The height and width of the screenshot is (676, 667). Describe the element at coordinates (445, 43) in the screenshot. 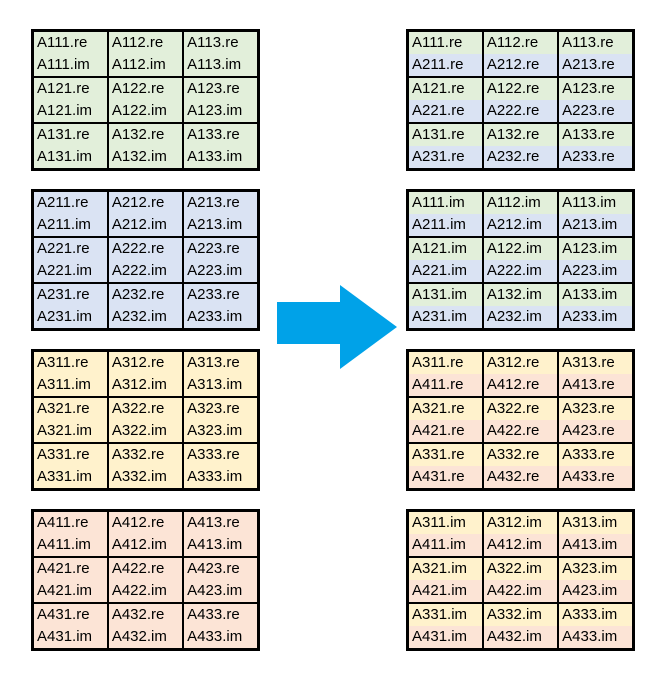

I see `cell-entry: A111.re` at that location.